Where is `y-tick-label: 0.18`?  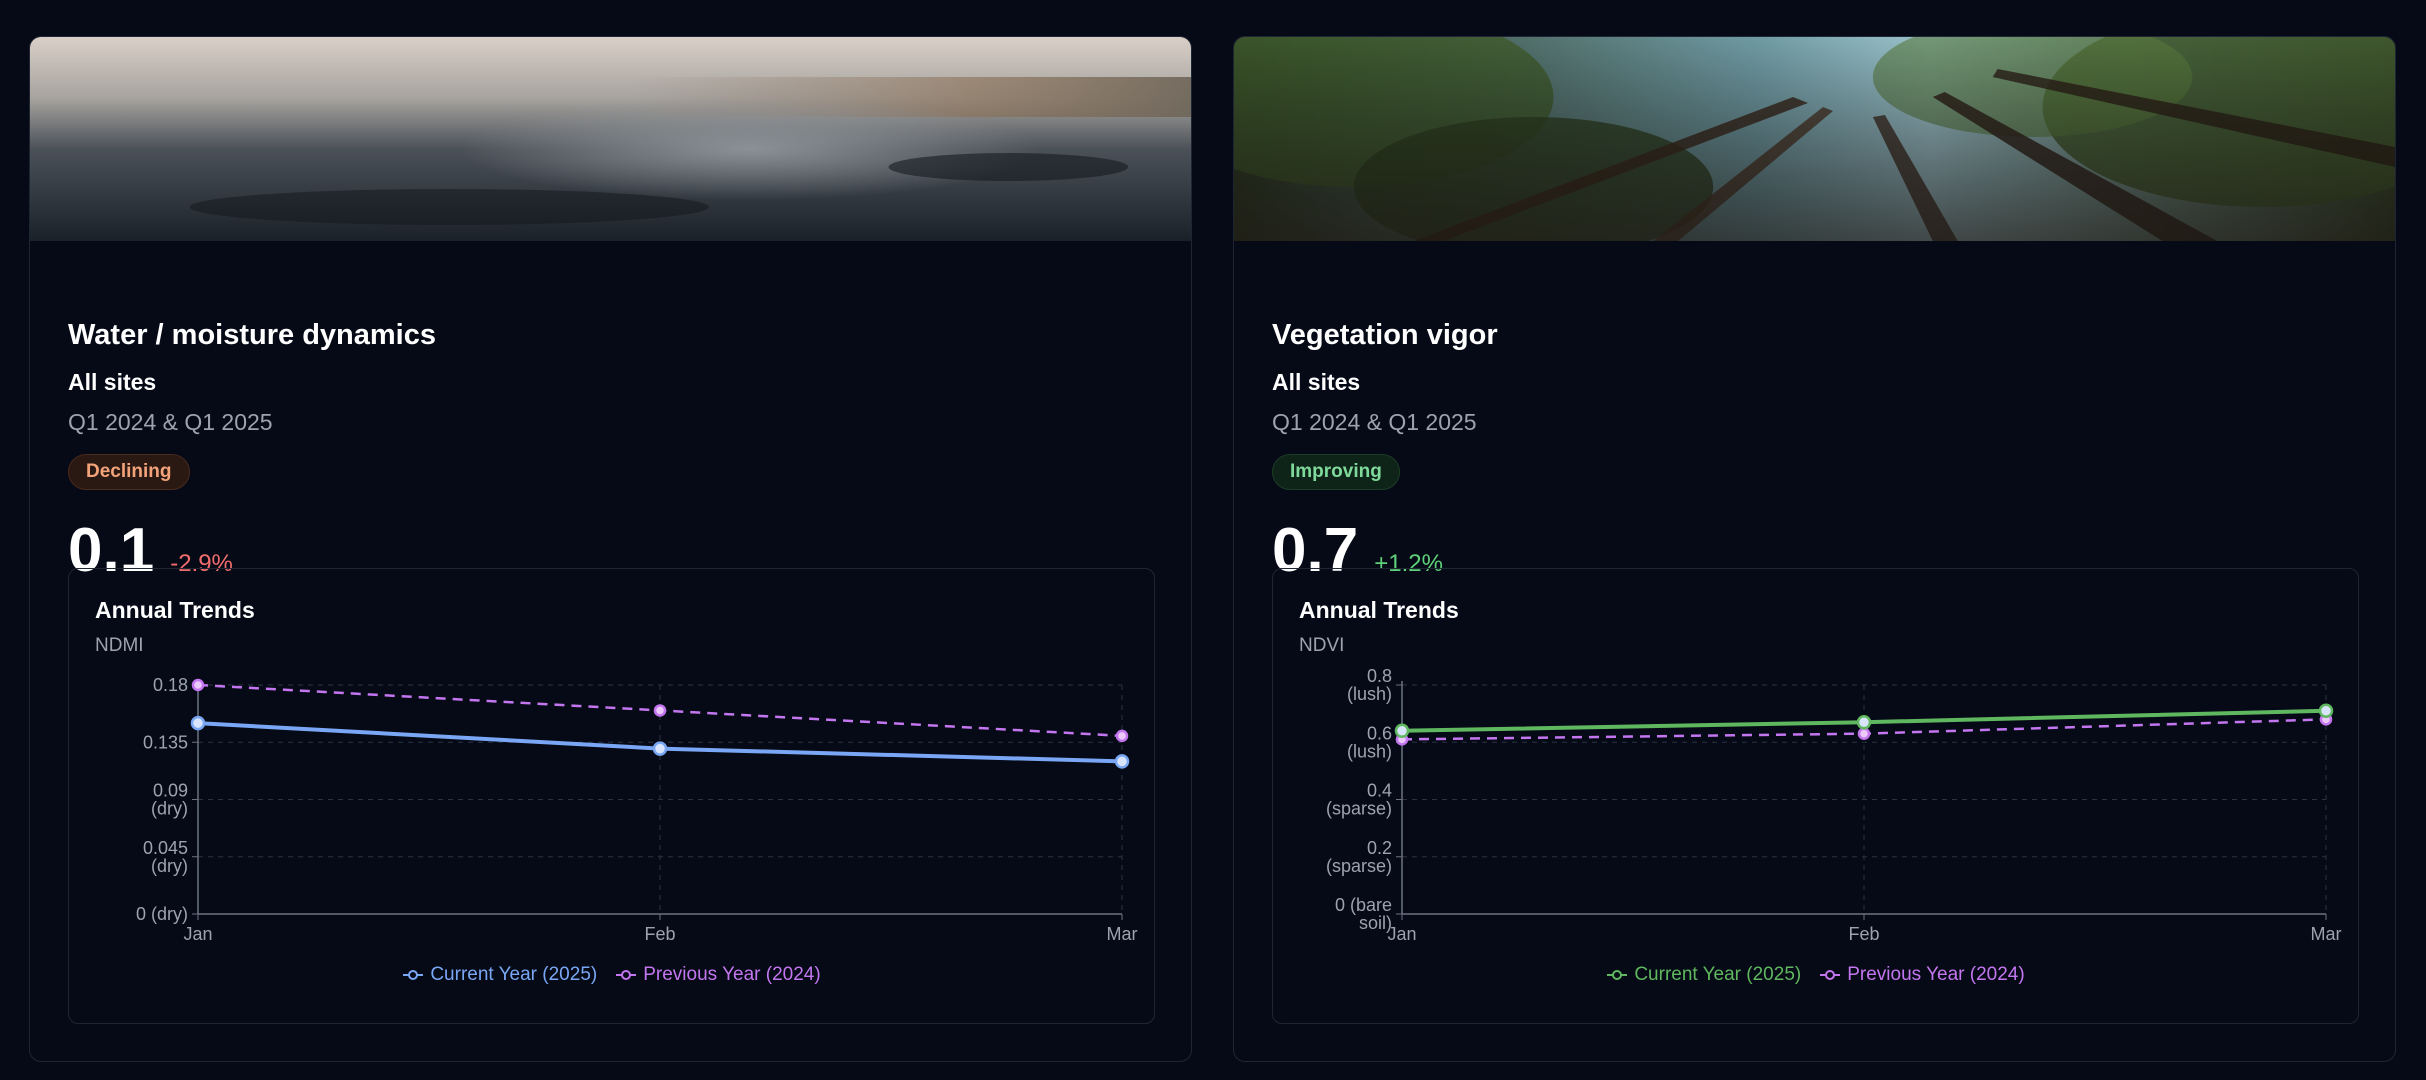
y-tick-label: 0.18 is located at coordinates (170, 685).